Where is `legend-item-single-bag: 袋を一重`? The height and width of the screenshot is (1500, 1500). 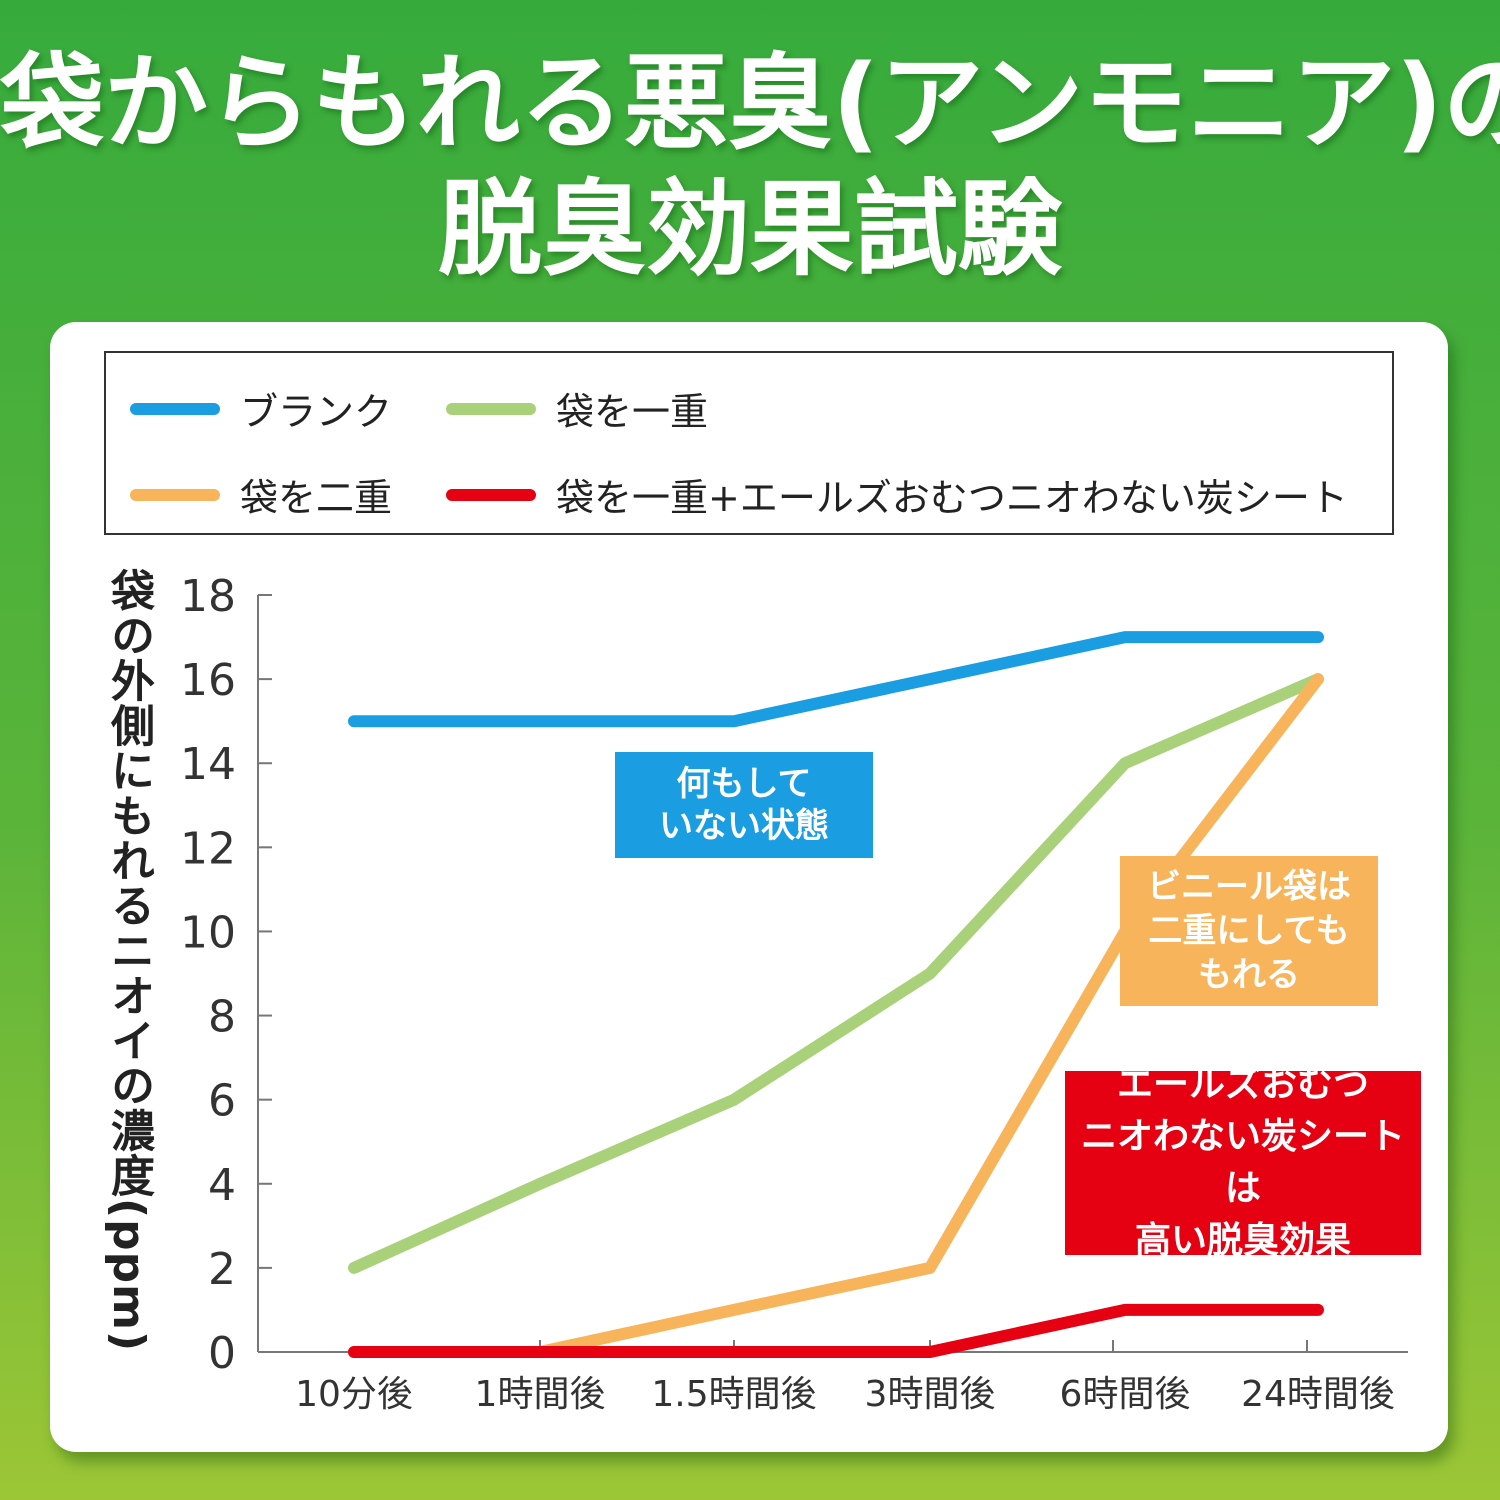 legend-item-single-bag: 袋を一重 is located at coordinates (577, 408).